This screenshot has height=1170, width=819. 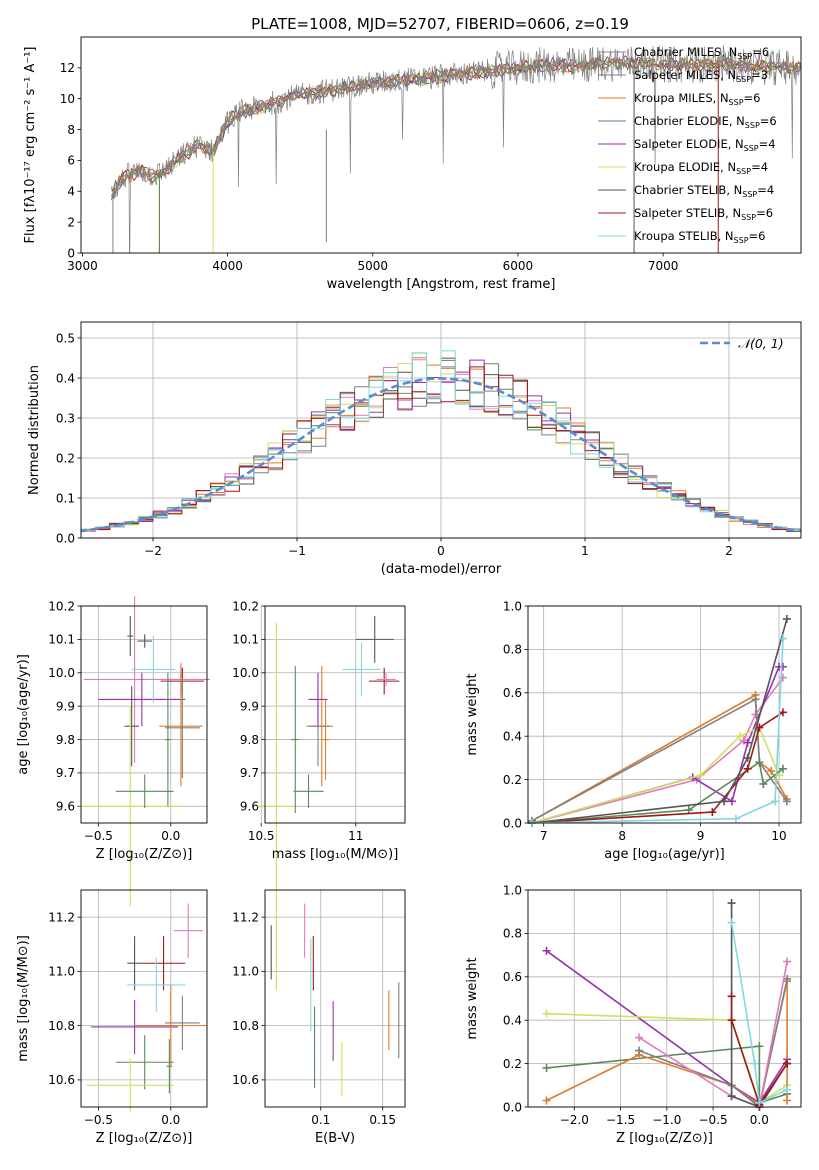 What do you see at coordinates (61, 972) in the screenshot?
I see `y-tick-label: 11.0` at bounding box center [61, 972].